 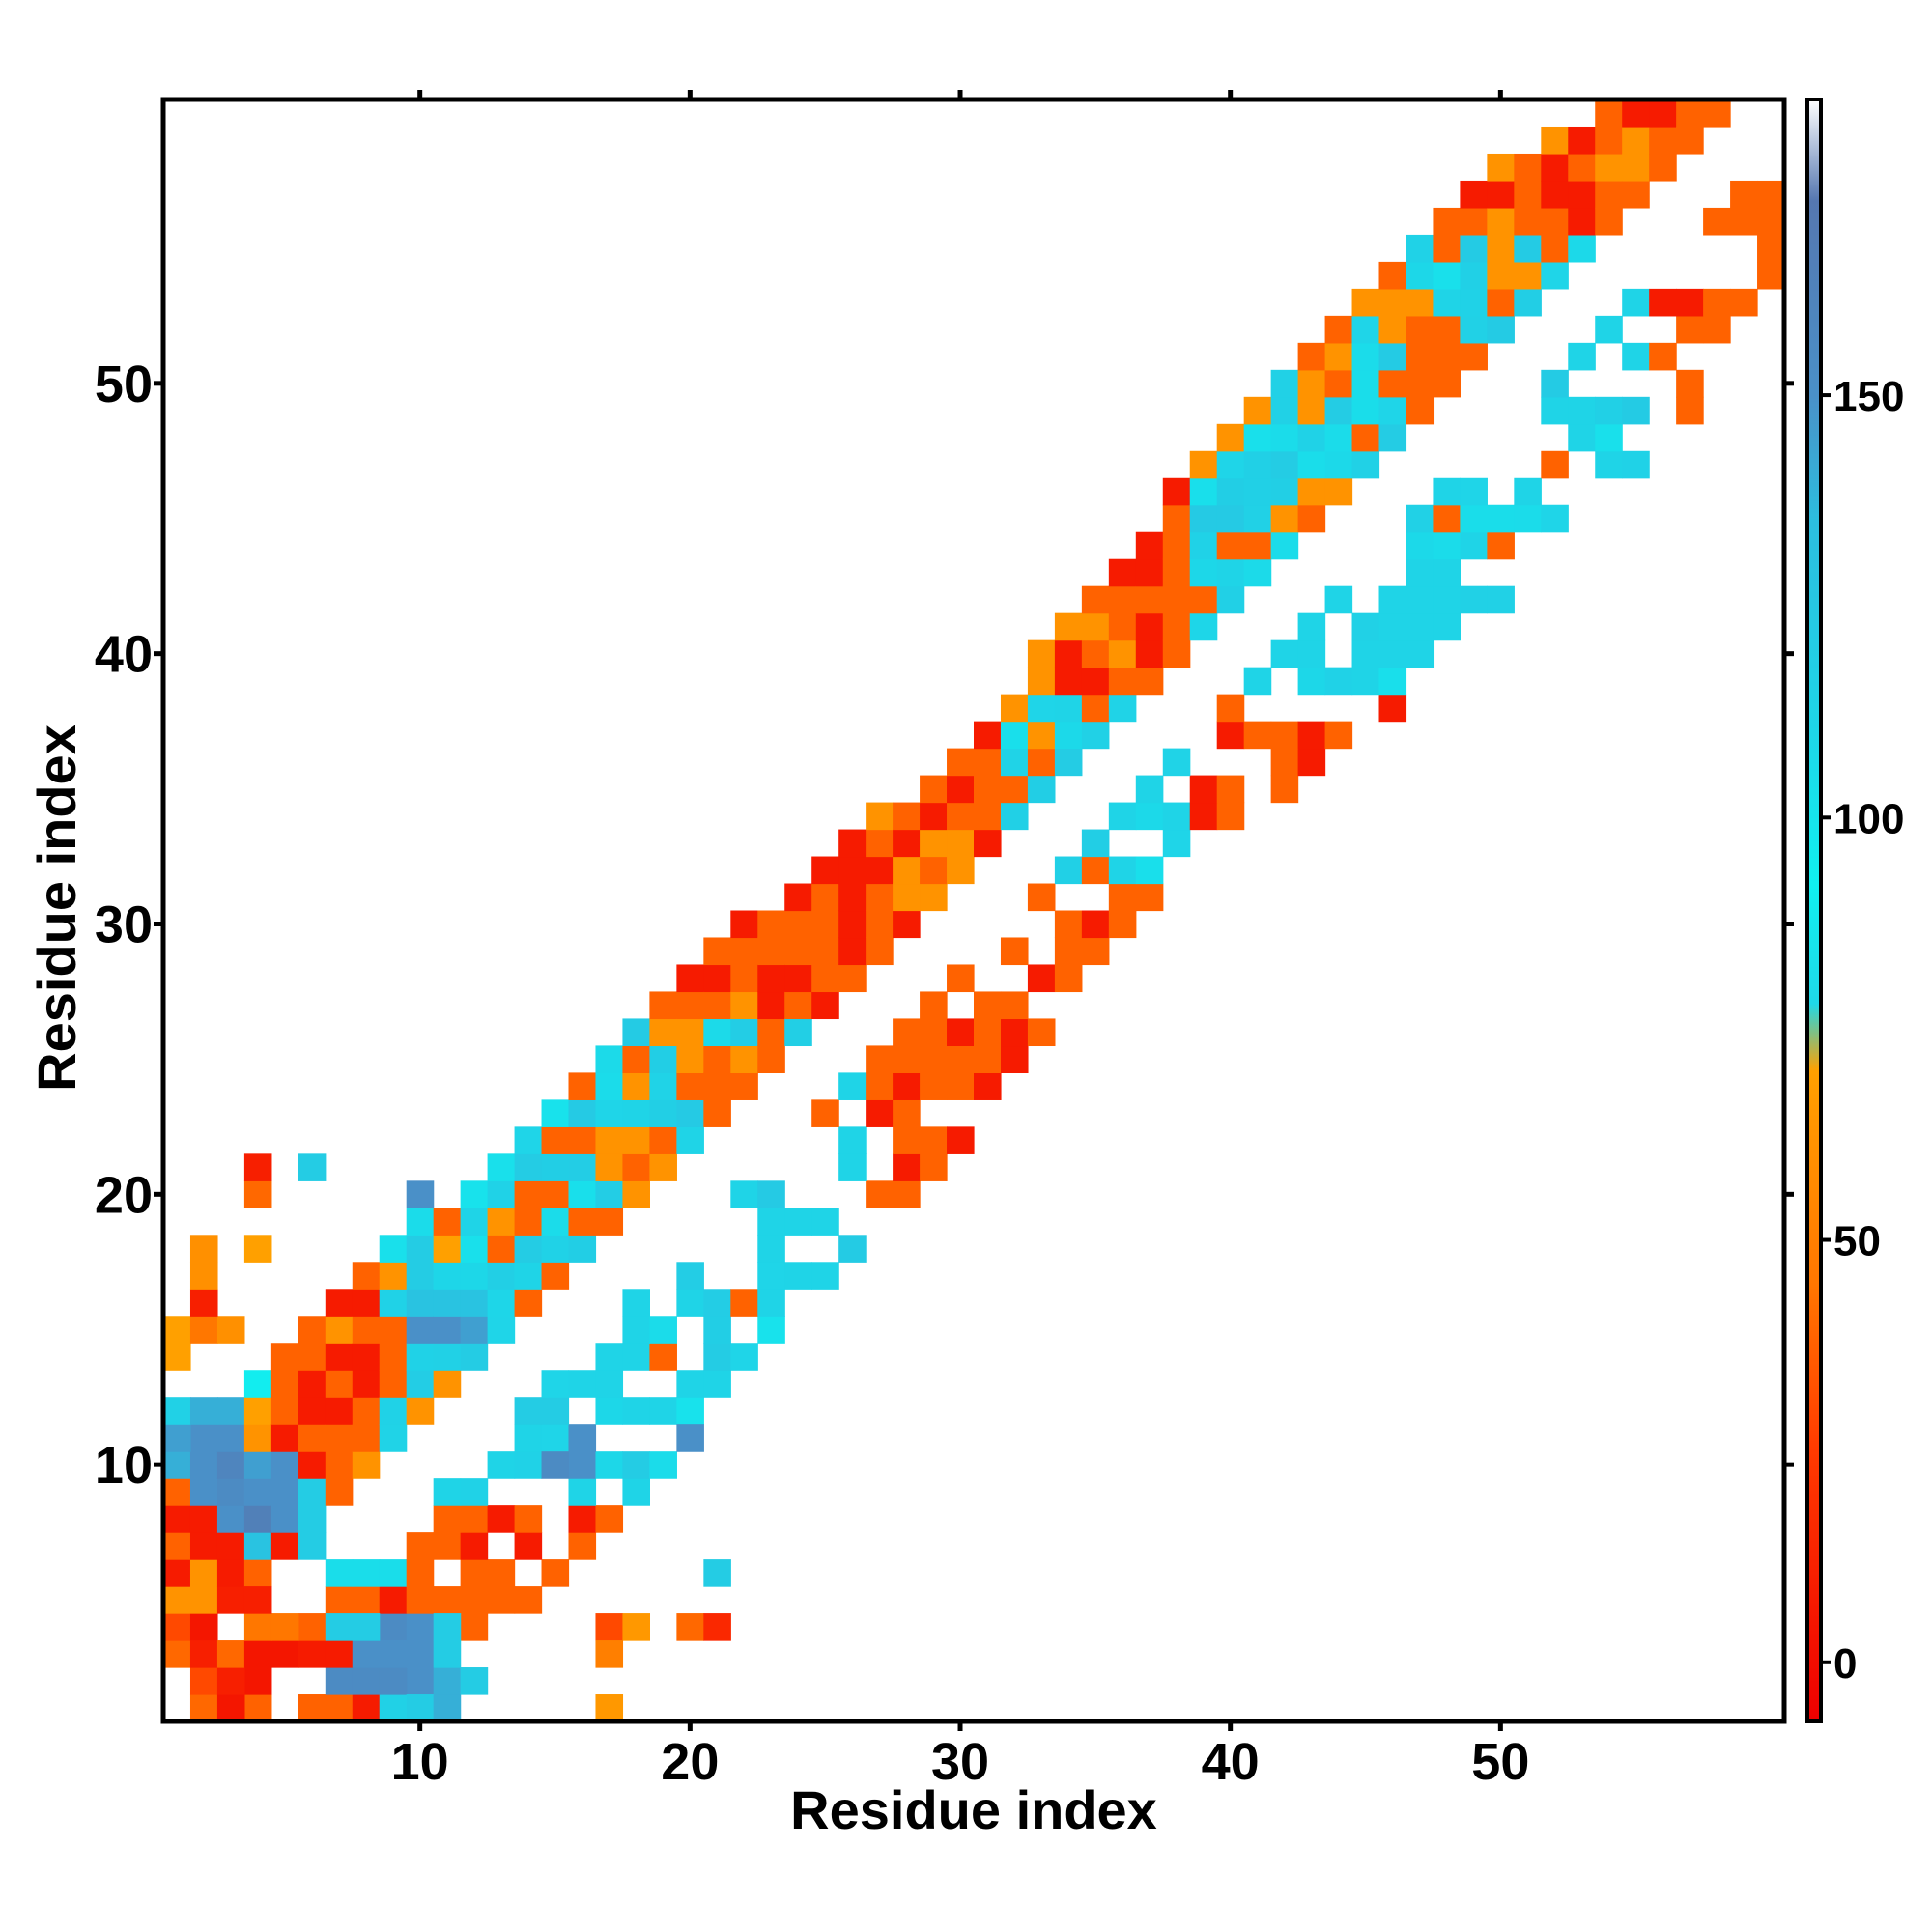 I want to click on x-tick-label: 40, so click(x=1231, y=1762).